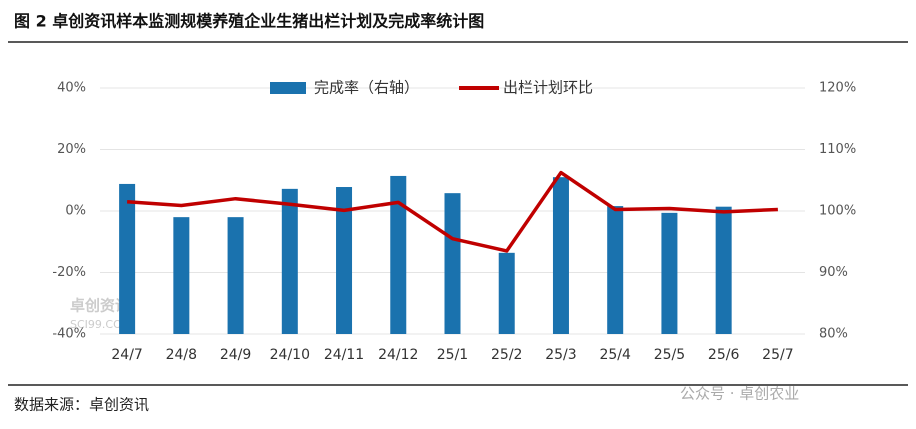 This screenshot has height=429, width=916. I want to click on y2-tick-label: 90%, so click(833, 272).